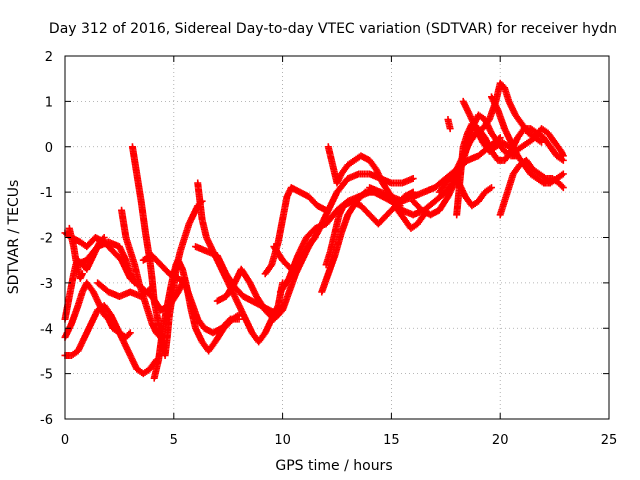 Image resolution: width=640 pixels, height=480 pixels. Describe the element at coordinates (333, 466) in the screenshot. I see `x-axis-label: GPS time / hours` at that location.